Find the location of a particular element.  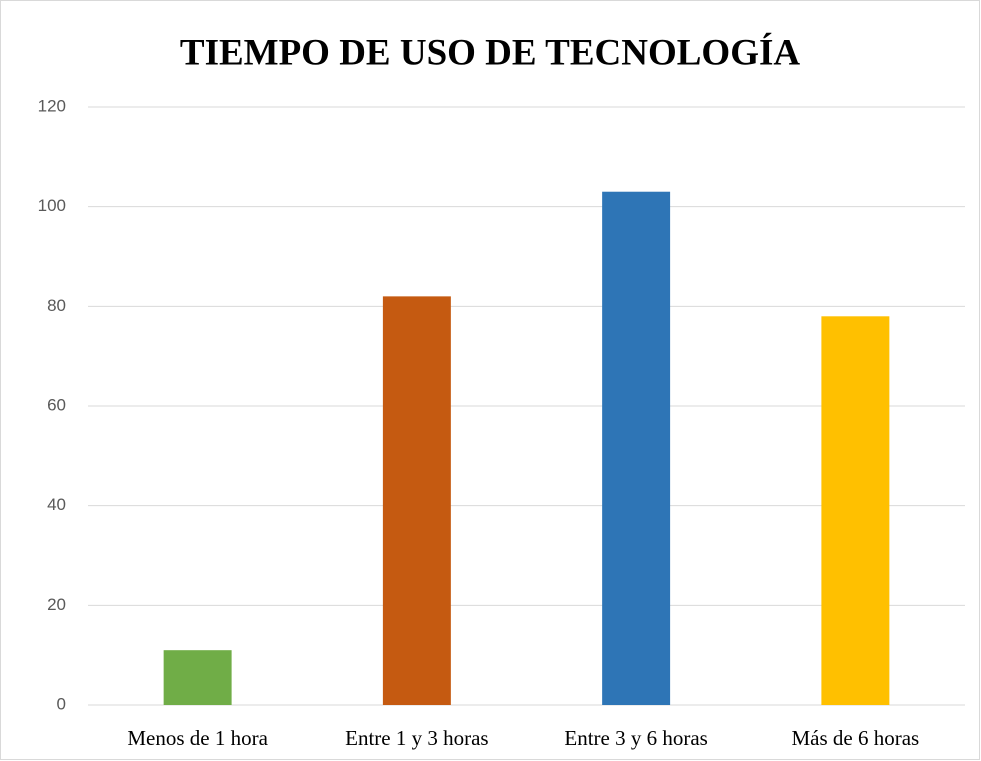

y-tick-label: 0 is located at coordinates (61, 703).